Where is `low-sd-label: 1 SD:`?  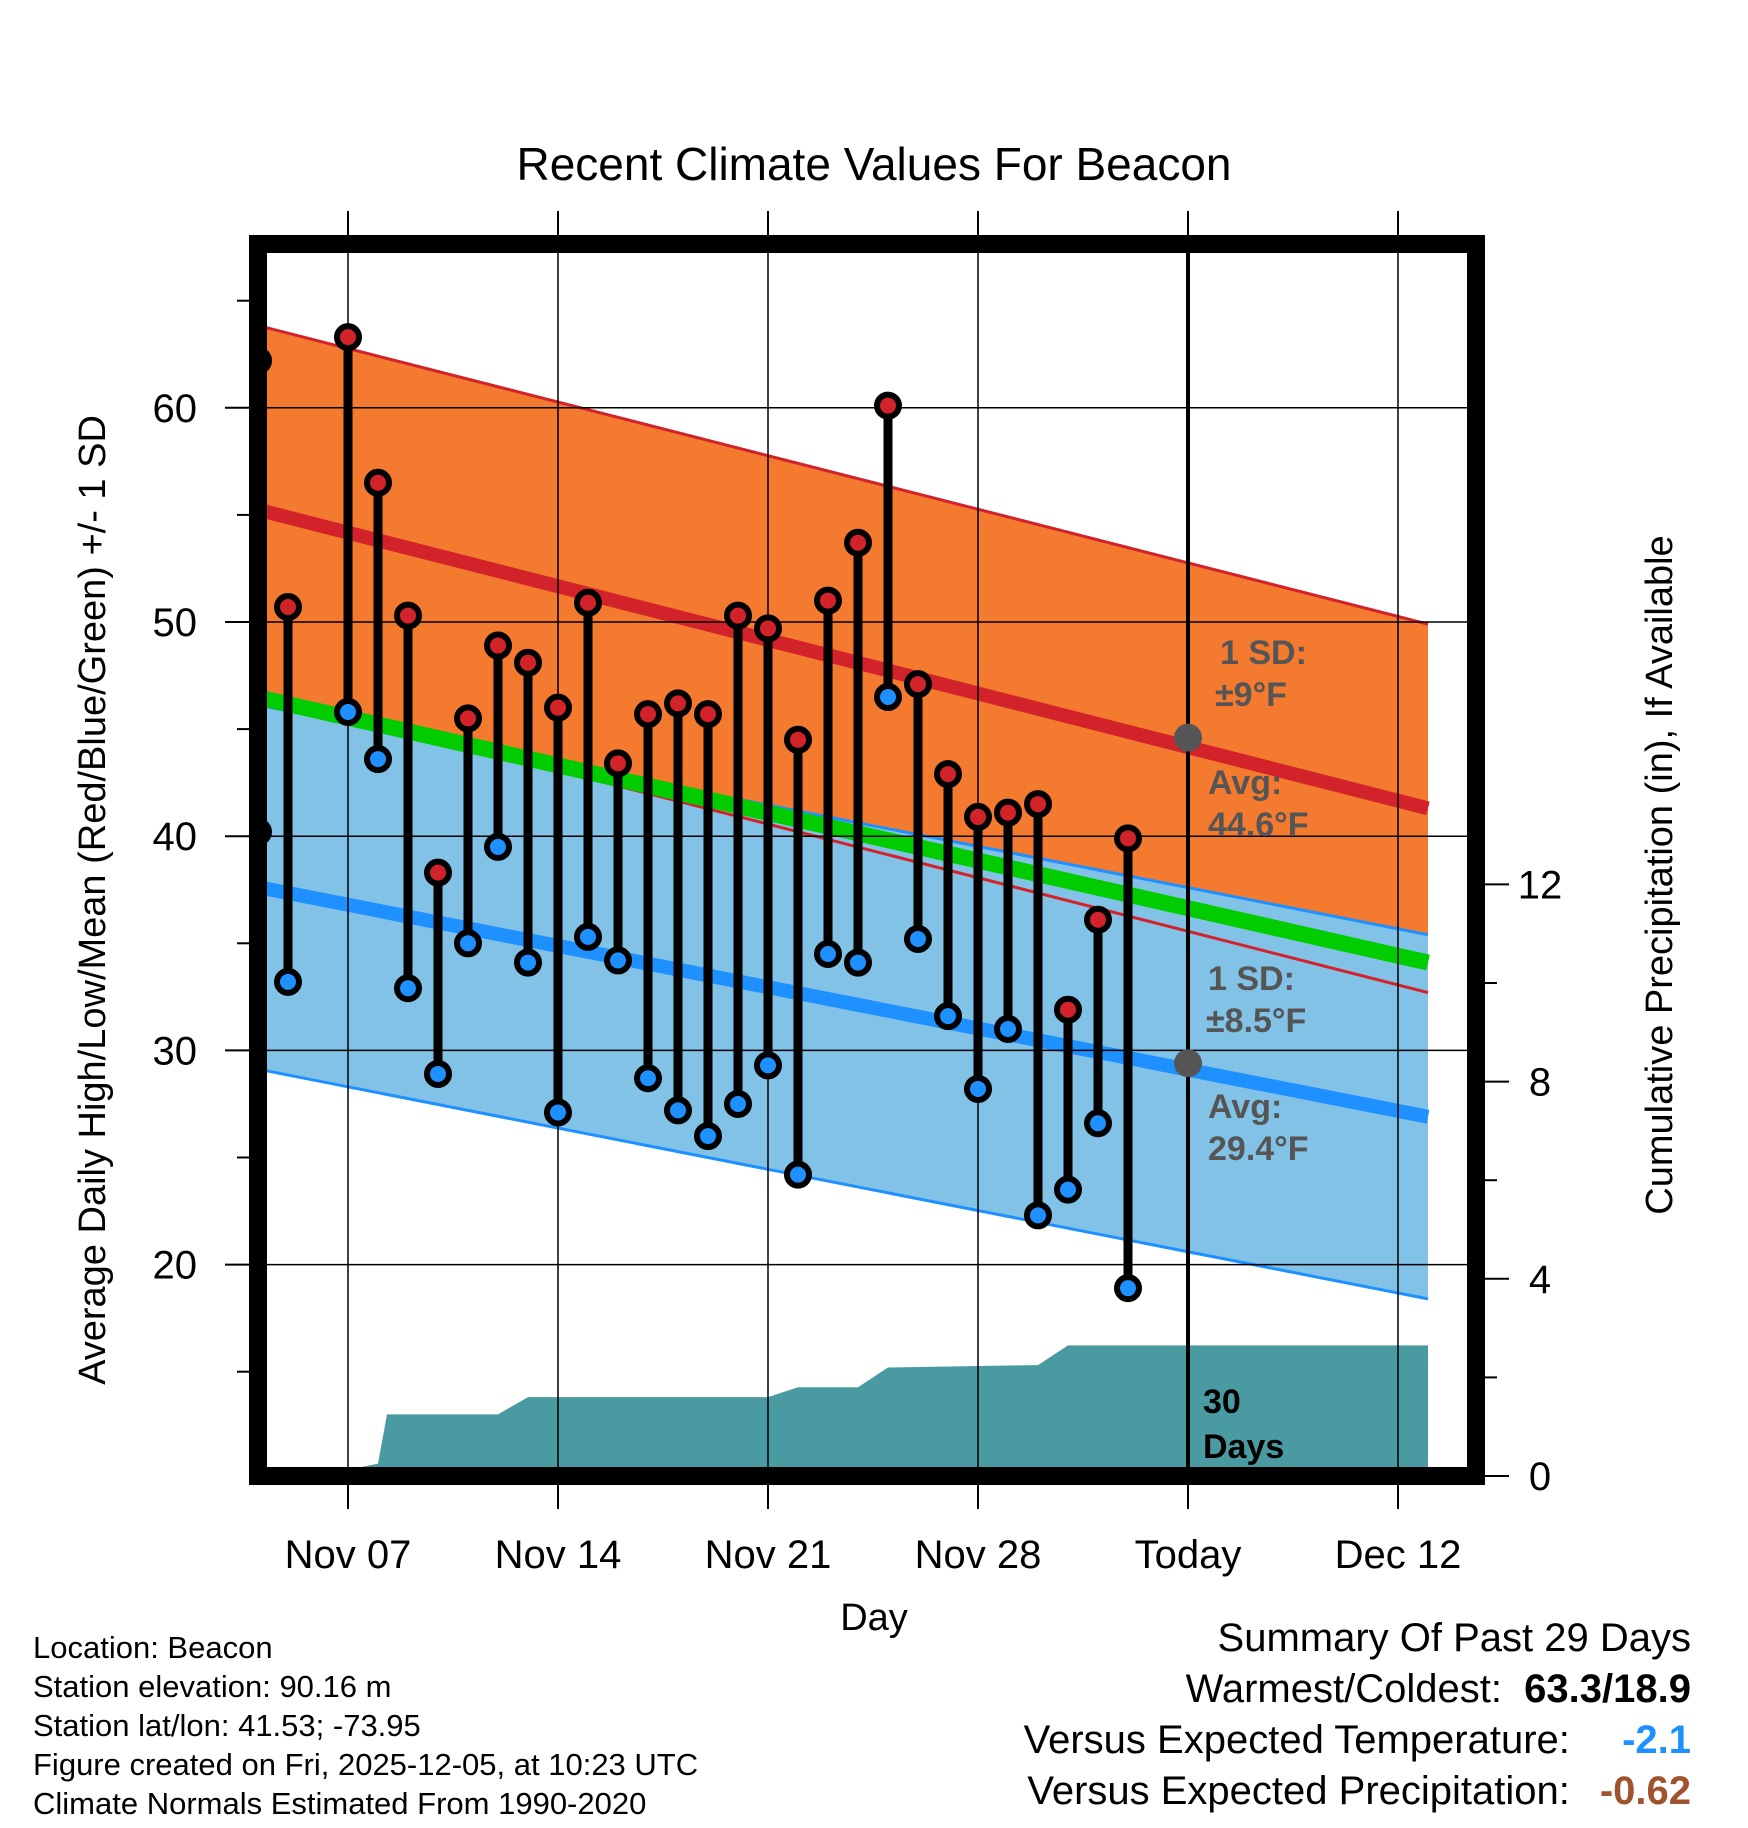
low-sd-label: 1 SD: is located at coordinates (1251, 979).